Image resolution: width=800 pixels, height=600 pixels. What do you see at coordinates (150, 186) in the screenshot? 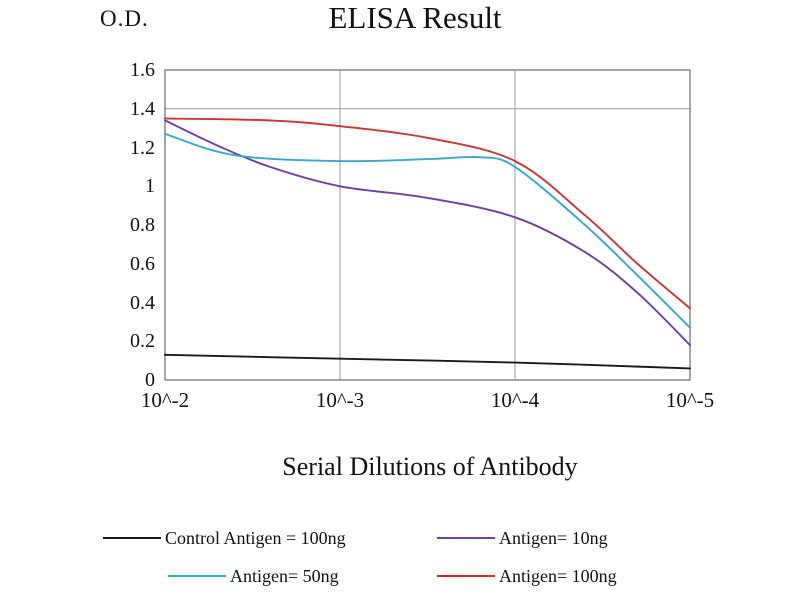
I see `y-tick-label: 1` at bounding box center [150, 186].